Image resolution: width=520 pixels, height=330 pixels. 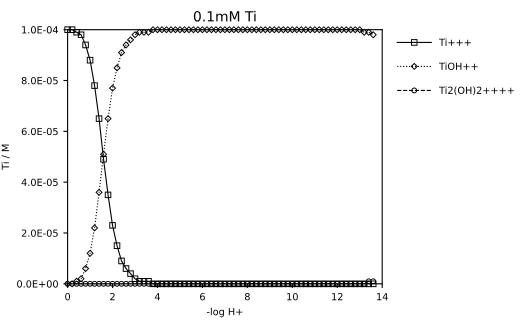 I want to click on y-axis-title: Ti / M, so click(x=5, y=157).